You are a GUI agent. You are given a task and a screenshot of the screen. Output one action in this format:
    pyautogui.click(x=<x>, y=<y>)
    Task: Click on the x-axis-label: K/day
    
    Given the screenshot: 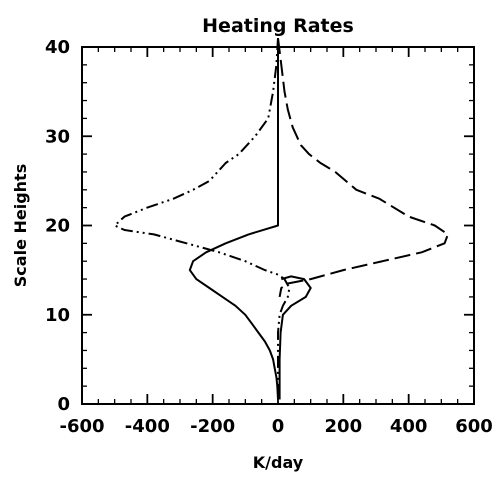 What is the action you would take?
    pyautogui.click(x=278, y=462)
    